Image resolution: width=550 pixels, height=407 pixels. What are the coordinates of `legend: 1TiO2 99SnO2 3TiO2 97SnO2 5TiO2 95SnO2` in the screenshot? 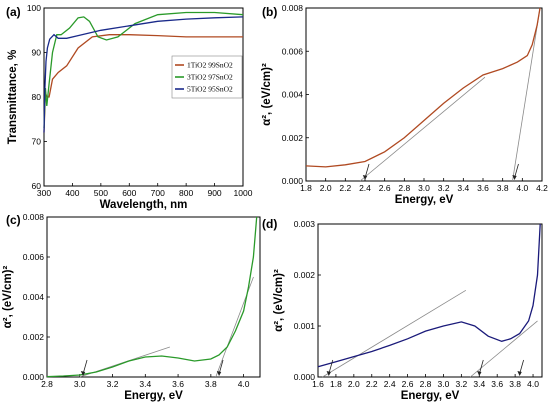 It's located at (207, 77).